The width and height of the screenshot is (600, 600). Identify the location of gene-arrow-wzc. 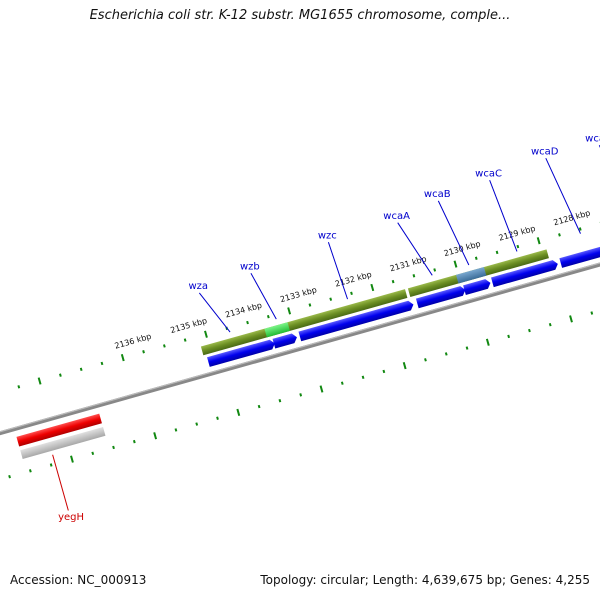
(356, 321).